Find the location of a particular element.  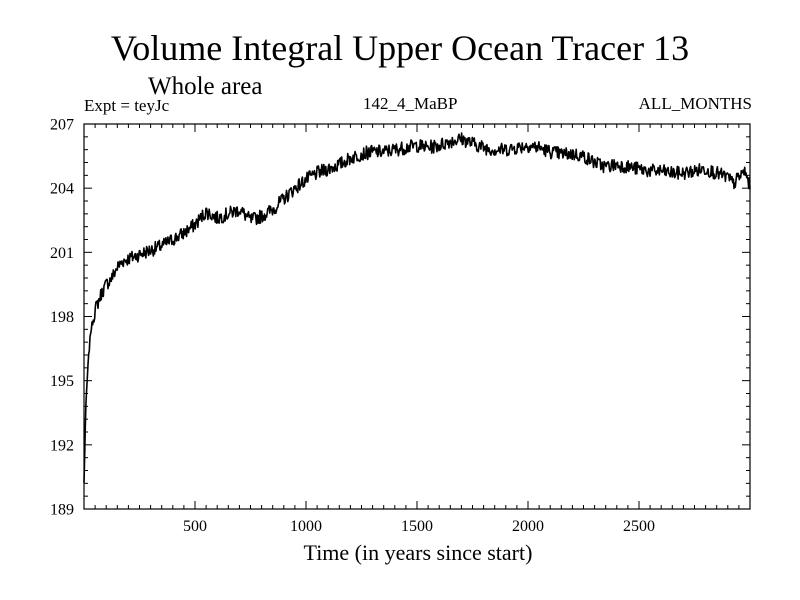

x-tick-label: 1500 is located at coordinates (417, 526).